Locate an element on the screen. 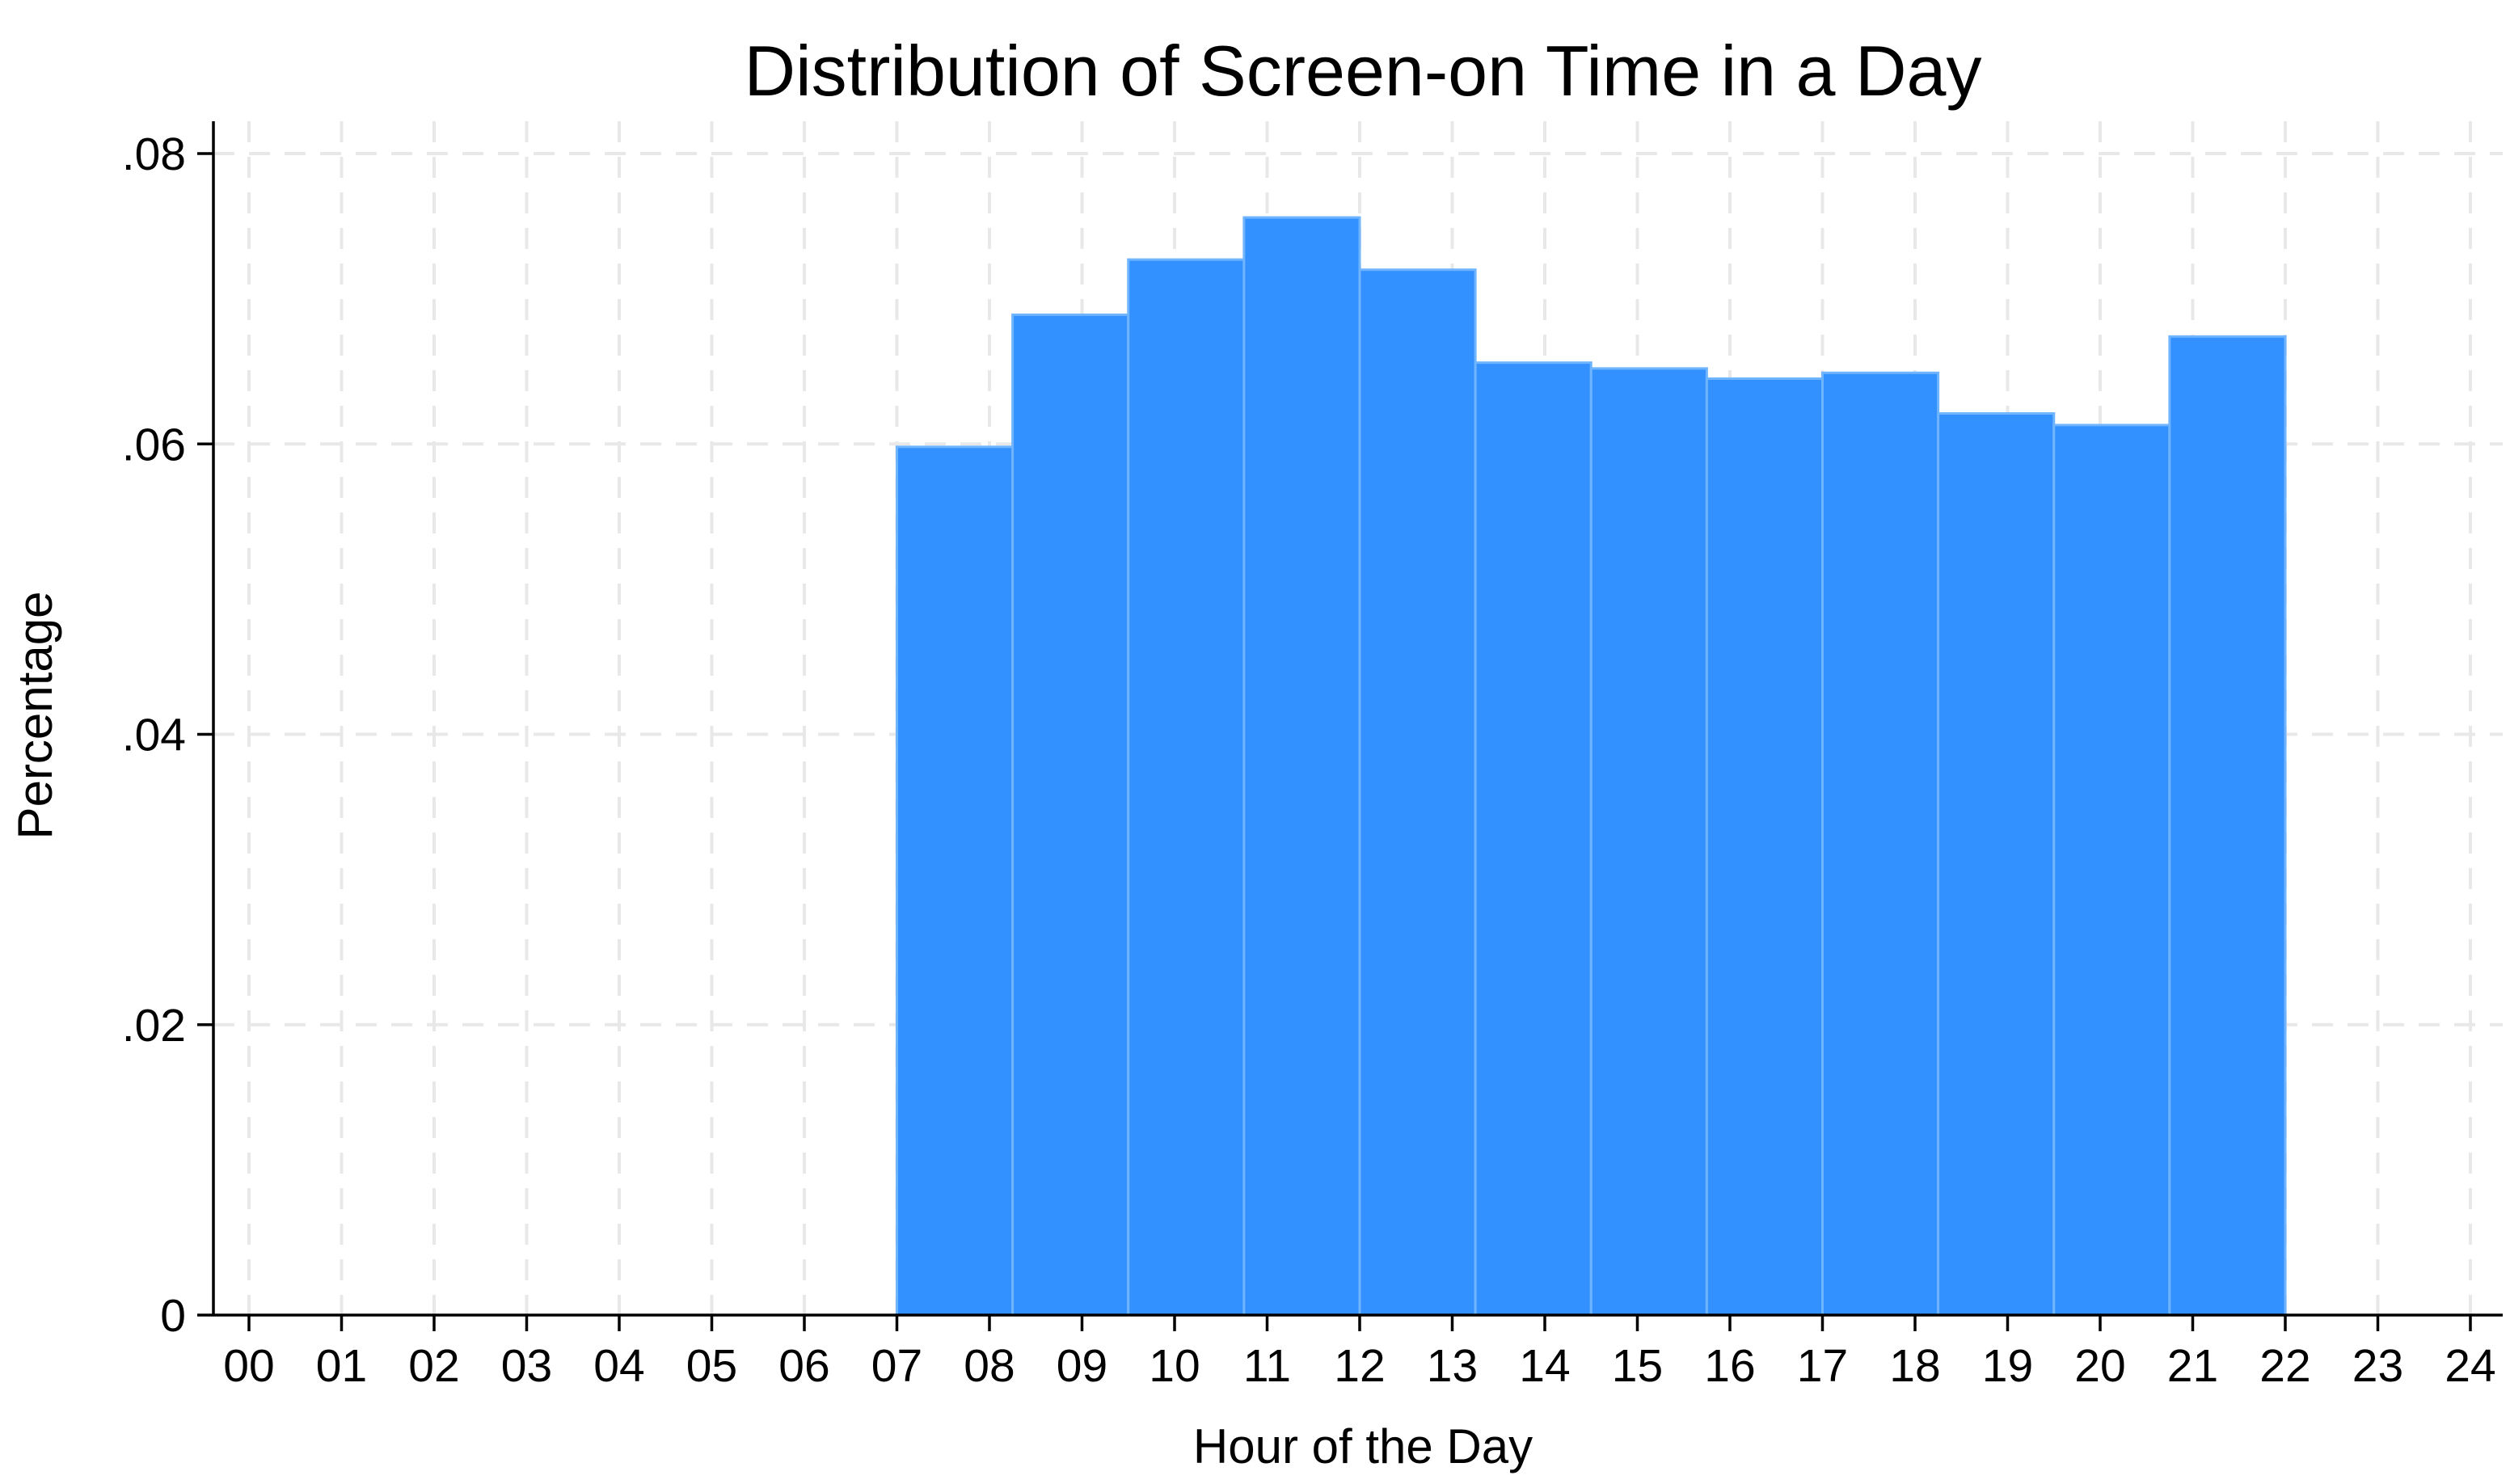  x-tick-label: 01 is located at coordinates (341, 1366).